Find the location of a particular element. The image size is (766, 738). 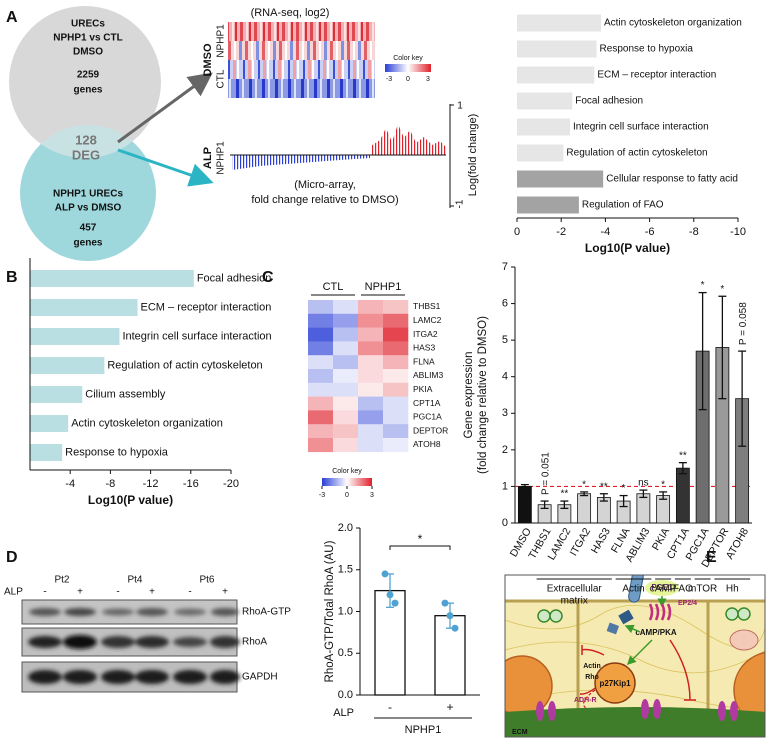

row-label: FLNA is located at coordinates (424, 361).